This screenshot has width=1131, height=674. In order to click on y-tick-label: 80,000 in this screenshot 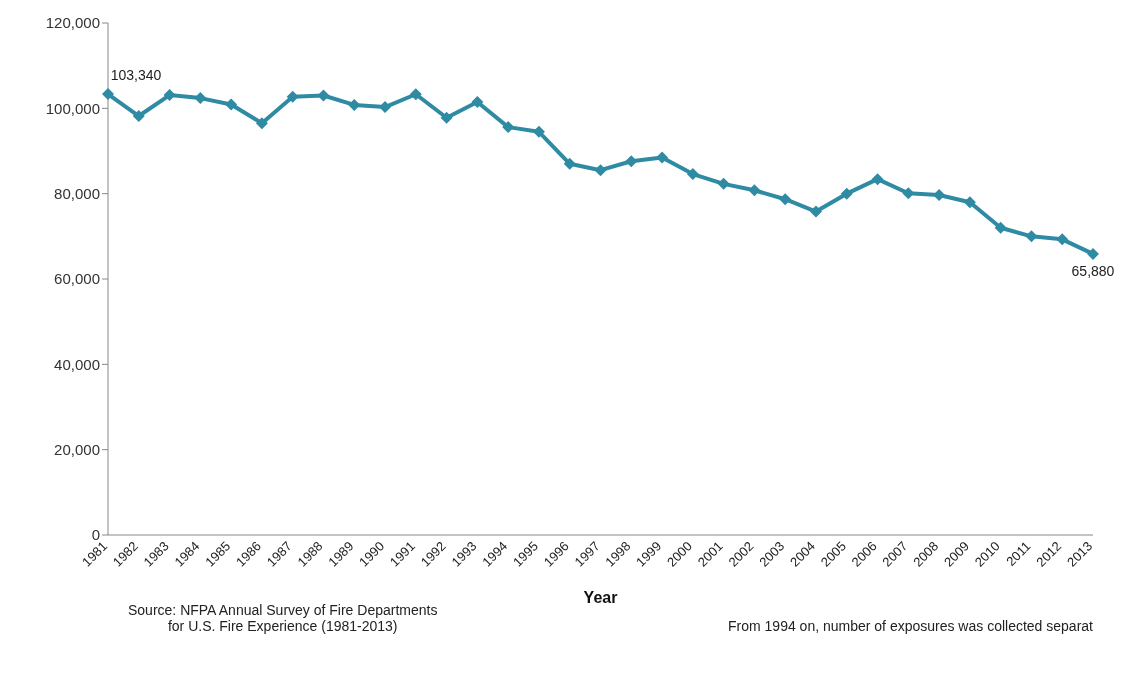, I will do `click(77, 193)`.